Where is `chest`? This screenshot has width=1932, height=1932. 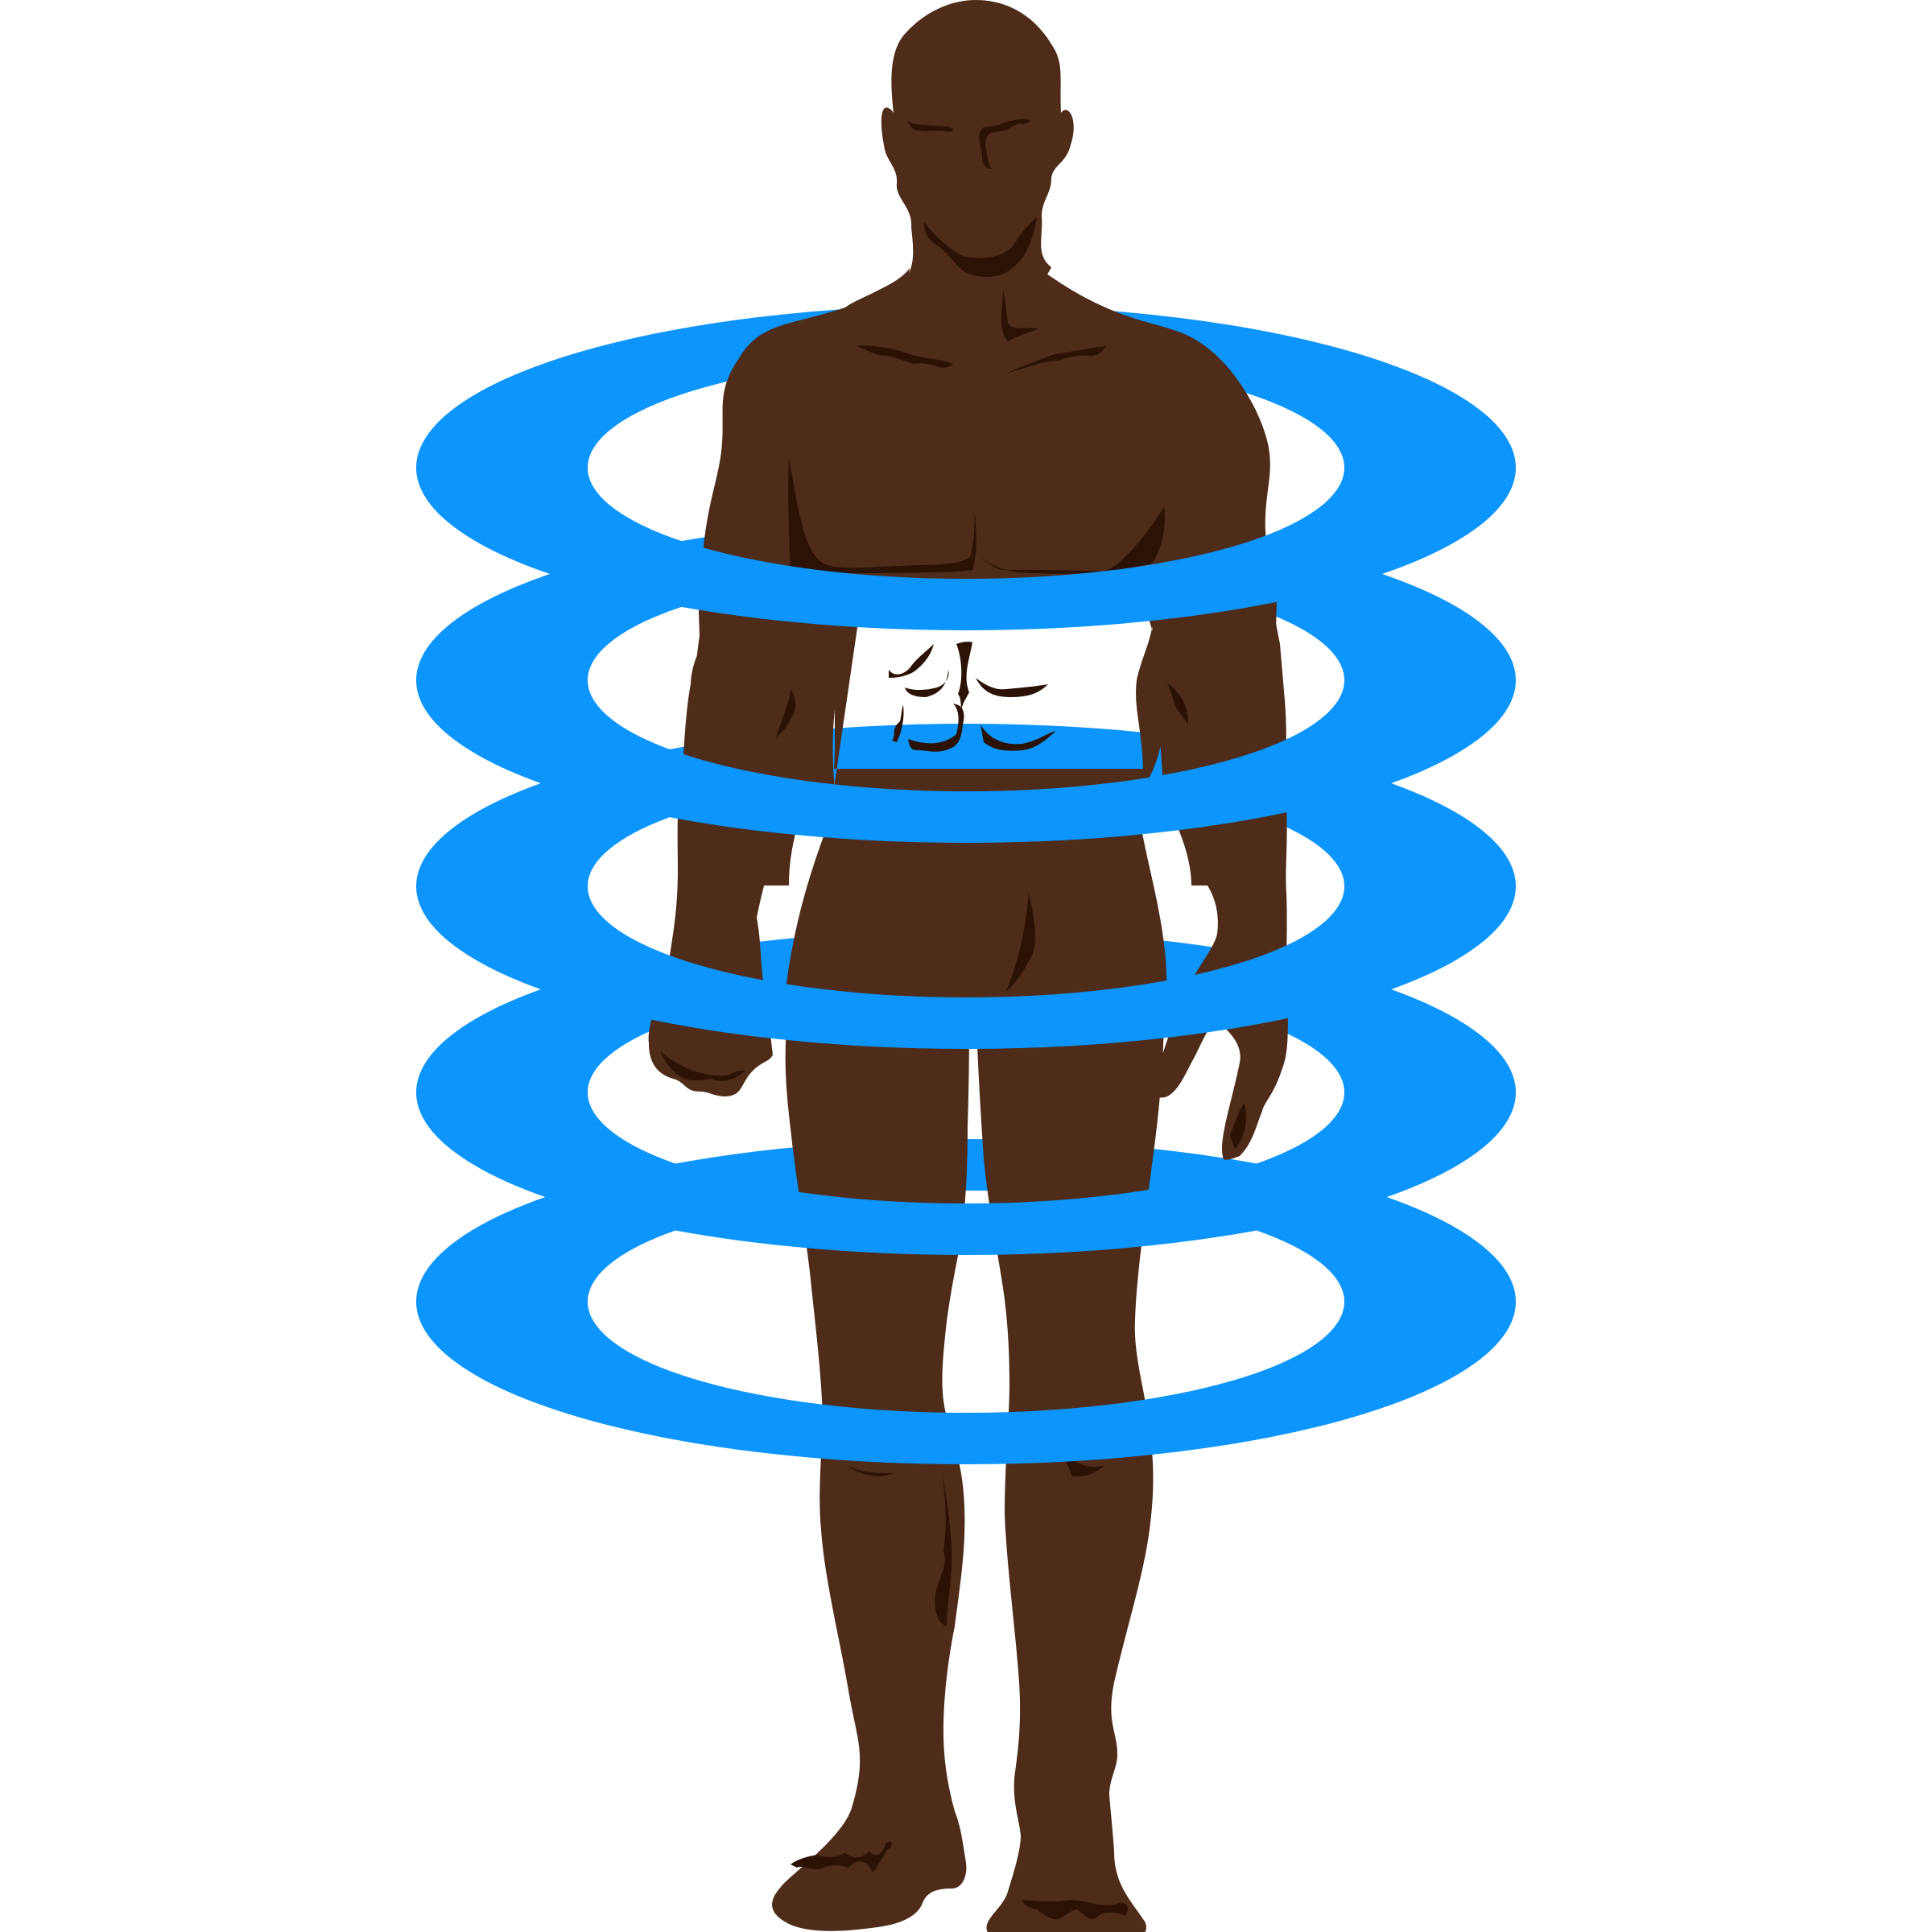
chest is located at coordinates (984, 572).